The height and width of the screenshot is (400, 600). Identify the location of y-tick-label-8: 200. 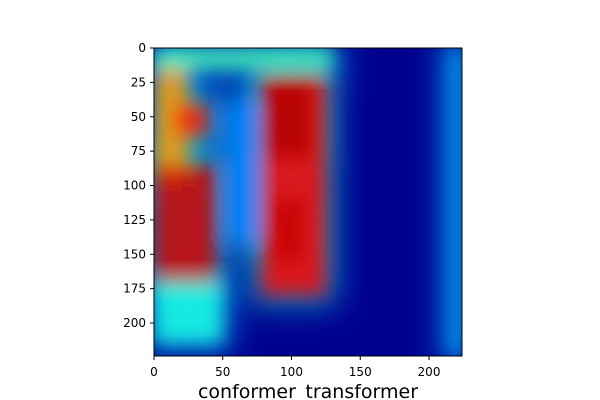
(134, 323).